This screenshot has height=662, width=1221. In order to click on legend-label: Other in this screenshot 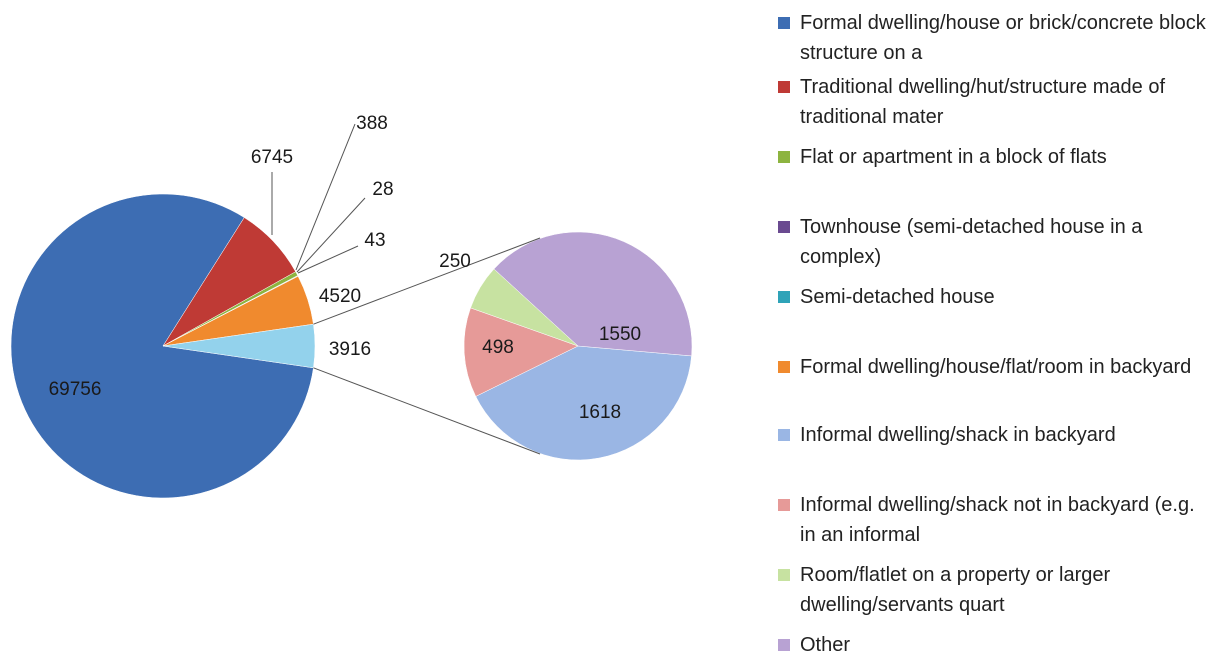, I will do `click(825, 645)`.